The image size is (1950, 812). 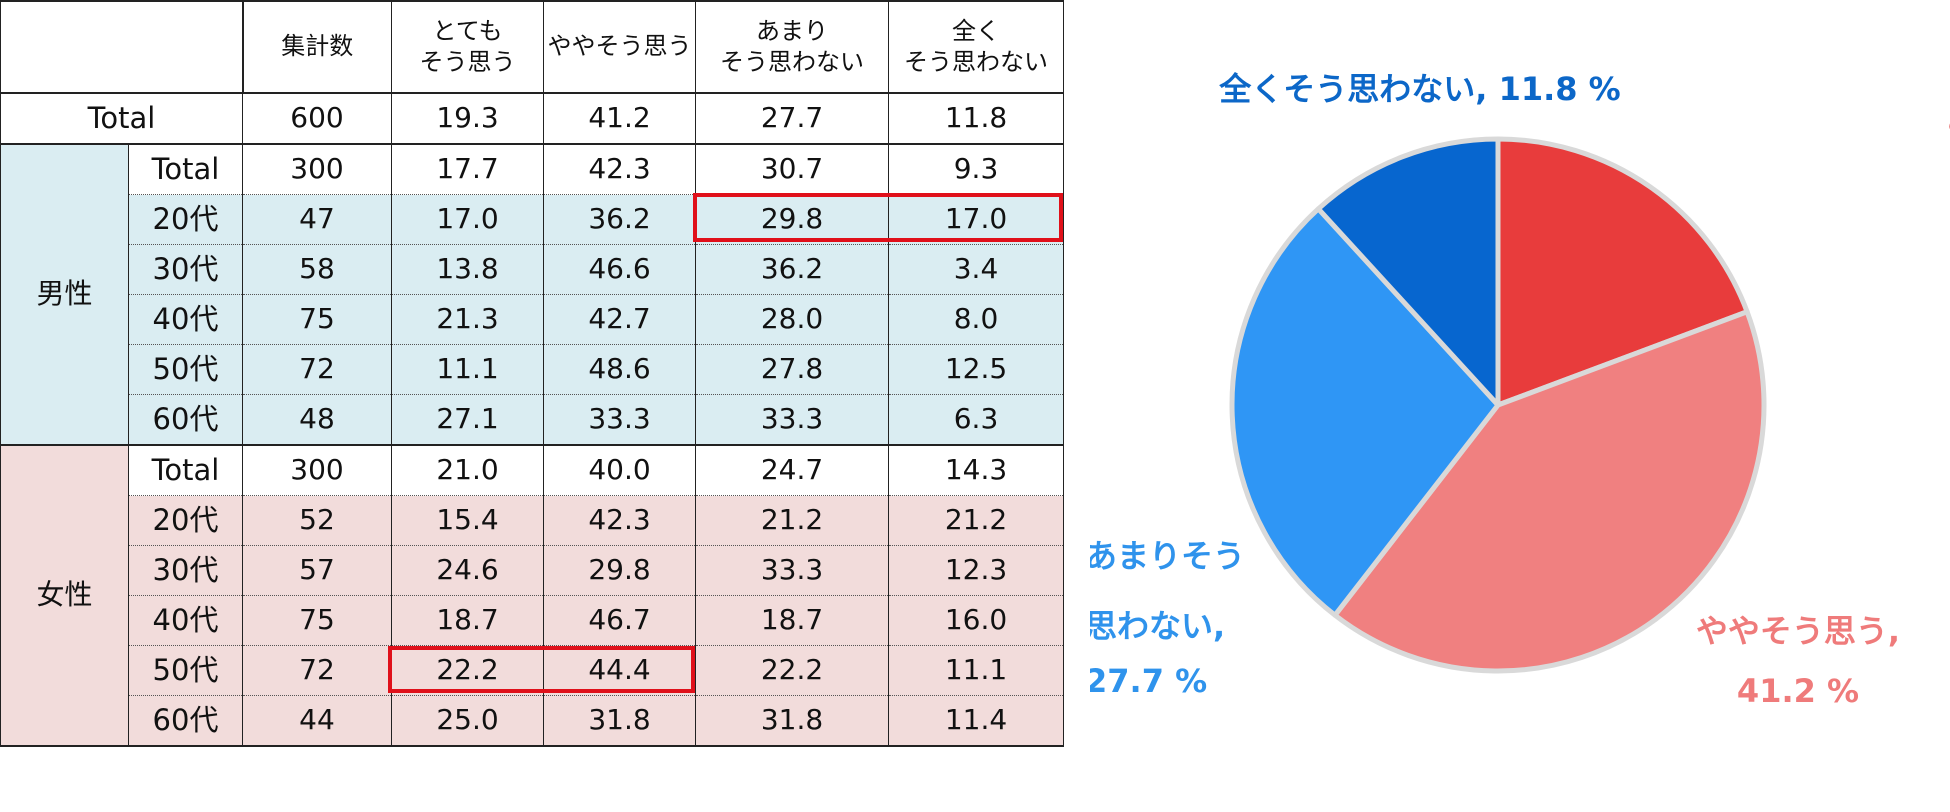 I want to click on table-row-total: Total 600 19.3 41.2 27.7 11.8, so click(x=532, y=119).